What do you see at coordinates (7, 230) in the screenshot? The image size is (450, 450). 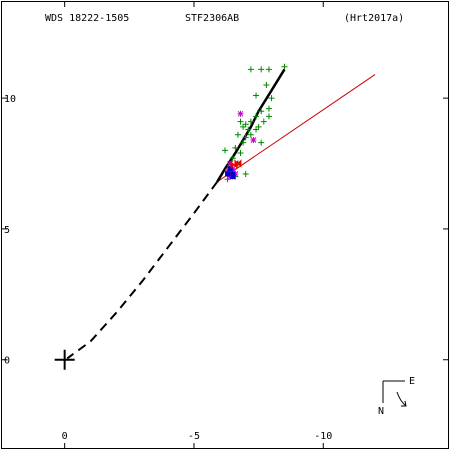 I see `y-tick-label: 5` at bounding box center [7, 230].